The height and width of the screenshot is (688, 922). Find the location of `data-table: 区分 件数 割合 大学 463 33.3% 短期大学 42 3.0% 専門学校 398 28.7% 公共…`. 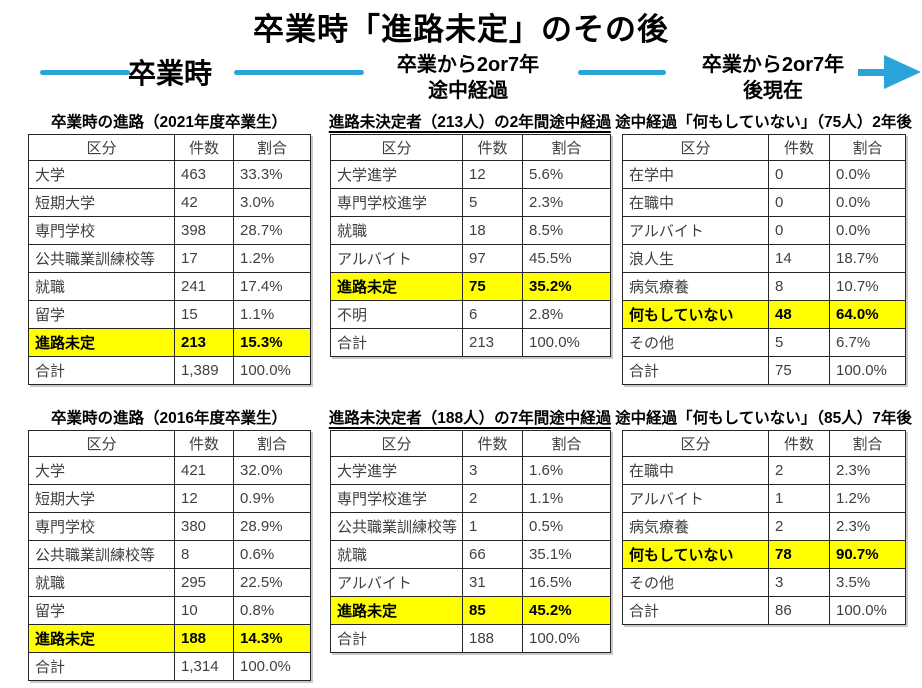

data-table: 区分 件数 割合 大学 463 33.3% 短期大学 42 3.0% 専門学校 398 28.7% 公共… is located at coordinates (169, 259).